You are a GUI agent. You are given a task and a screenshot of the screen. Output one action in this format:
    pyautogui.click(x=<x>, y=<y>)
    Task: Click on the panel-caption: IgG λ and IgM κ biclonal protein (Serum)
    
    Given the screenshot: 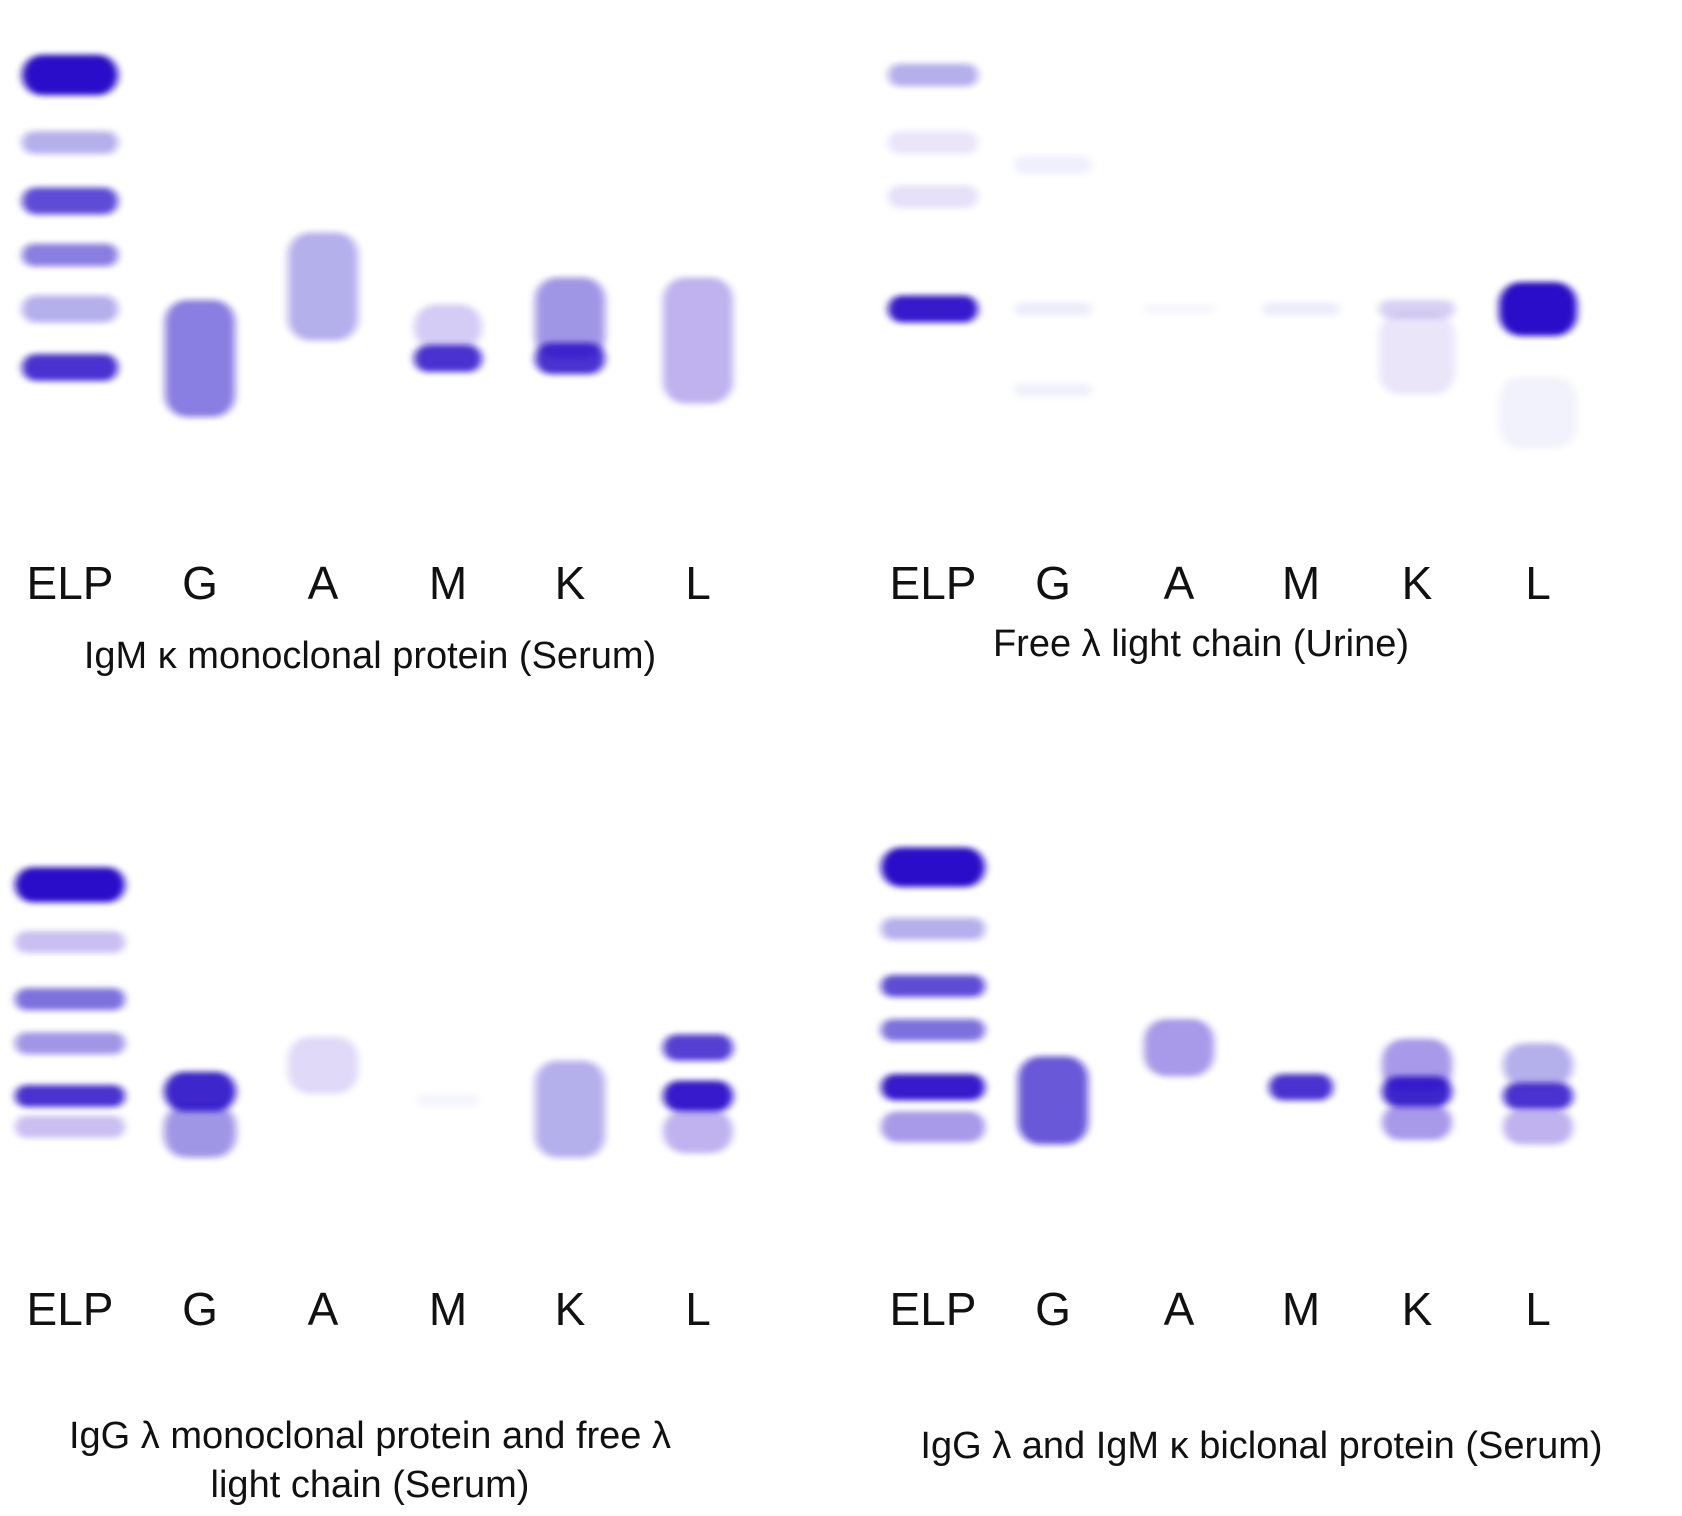 What is the action you would take?
    pyautogui.click(x=1261, y=1446)
    